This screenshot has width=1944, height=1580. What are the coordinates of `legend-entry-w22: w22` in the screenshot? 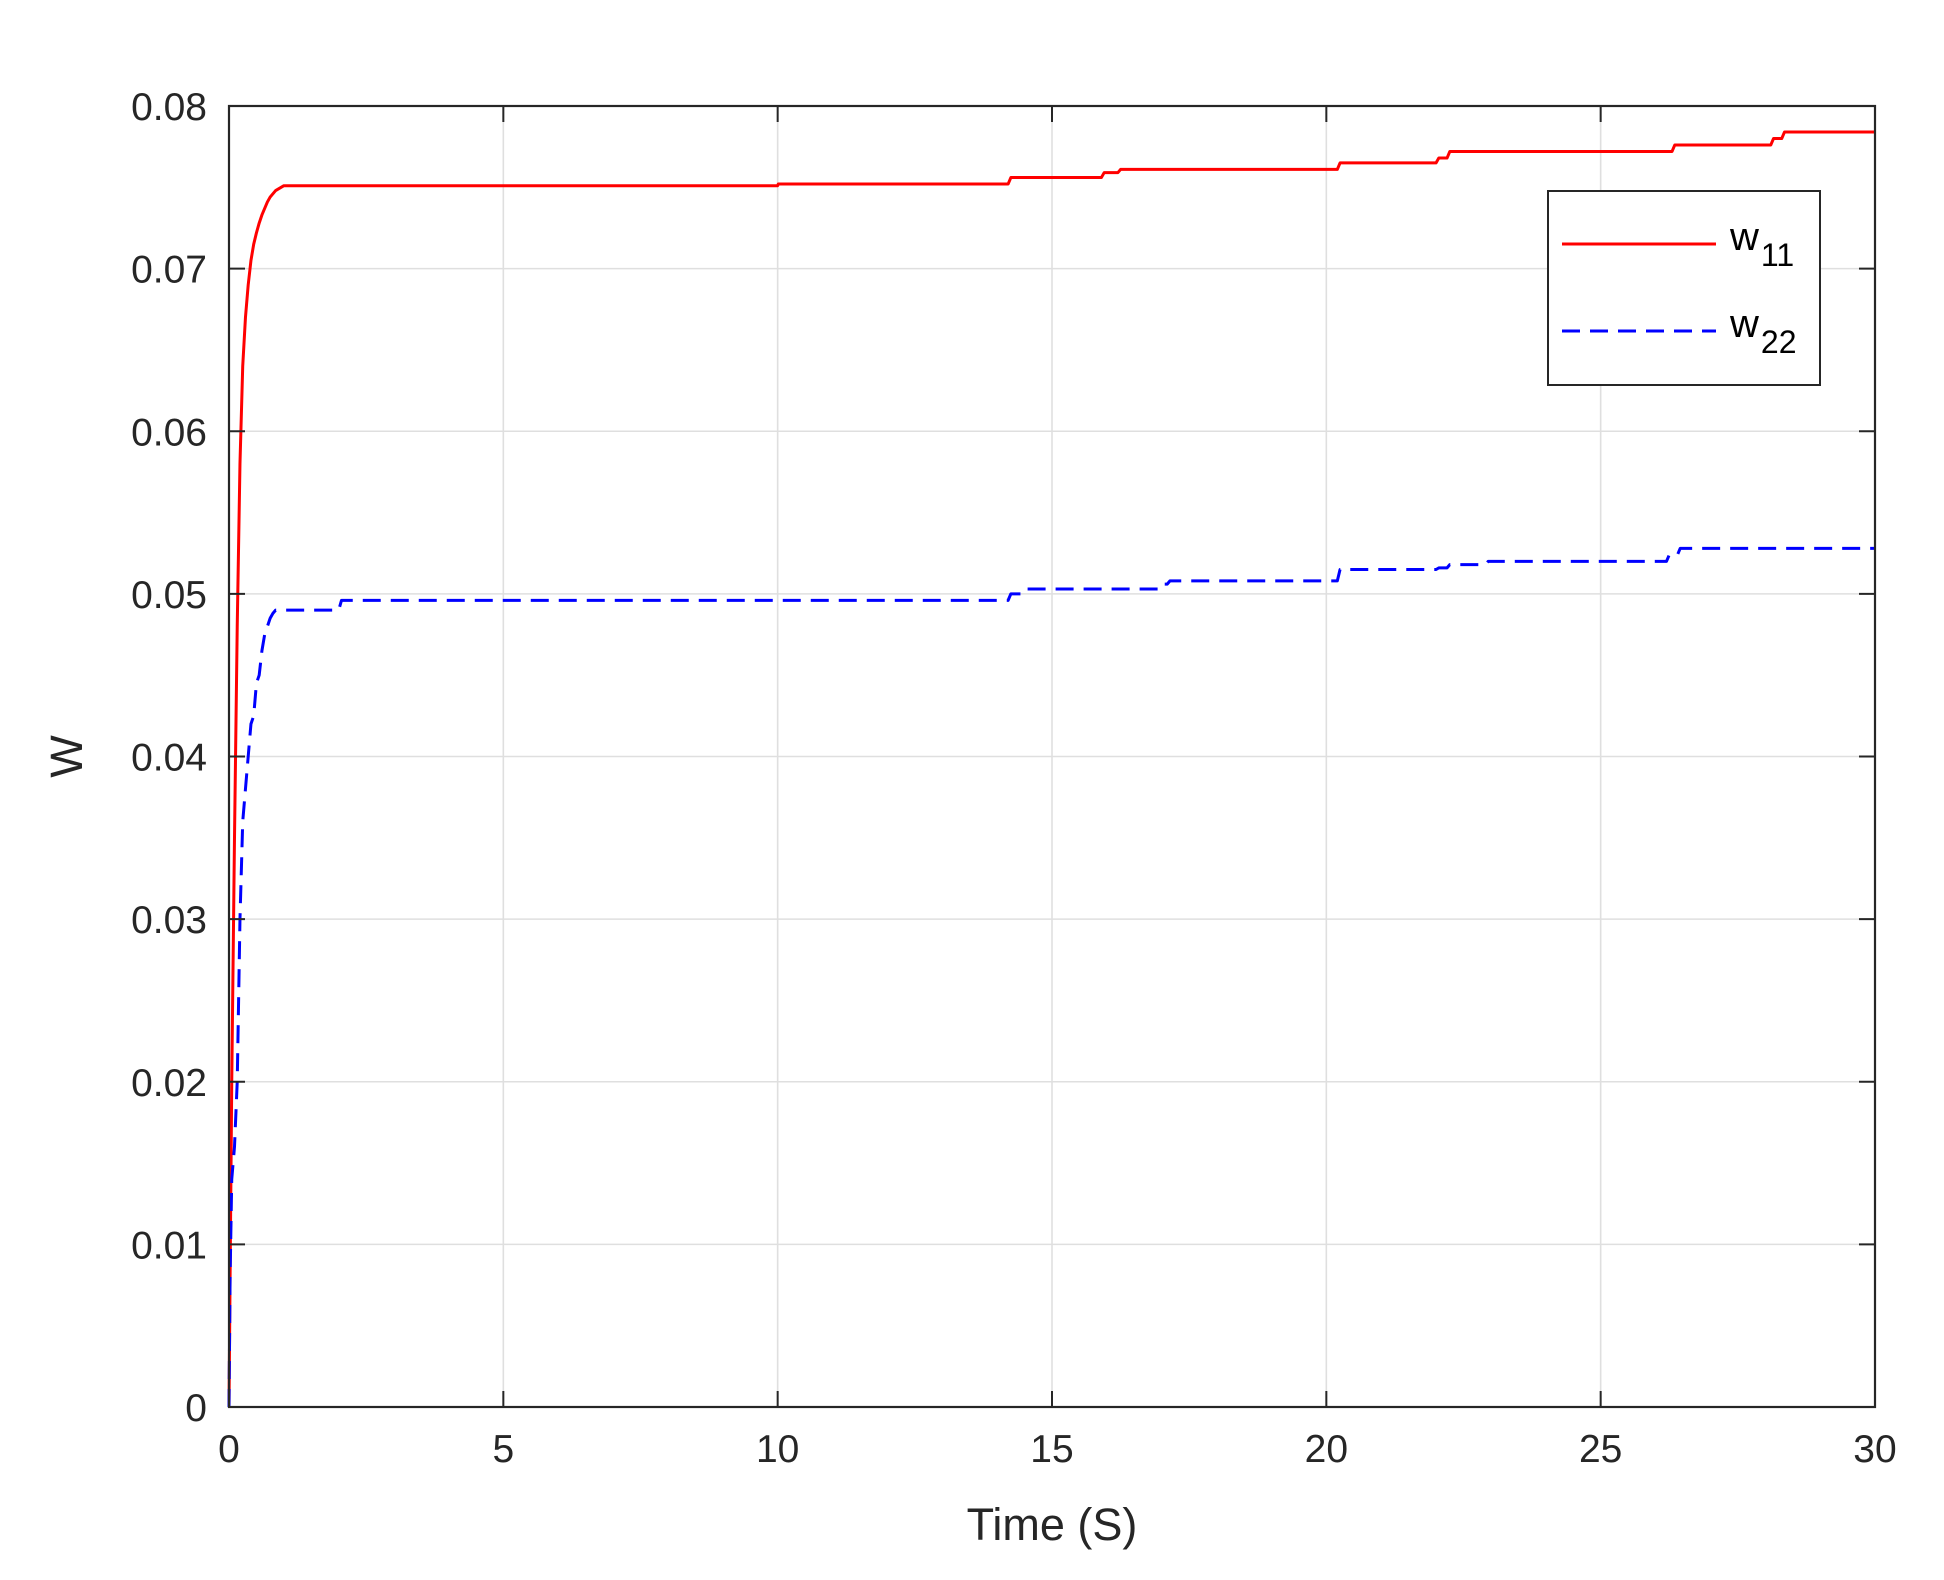 It's located at (1762, 331).